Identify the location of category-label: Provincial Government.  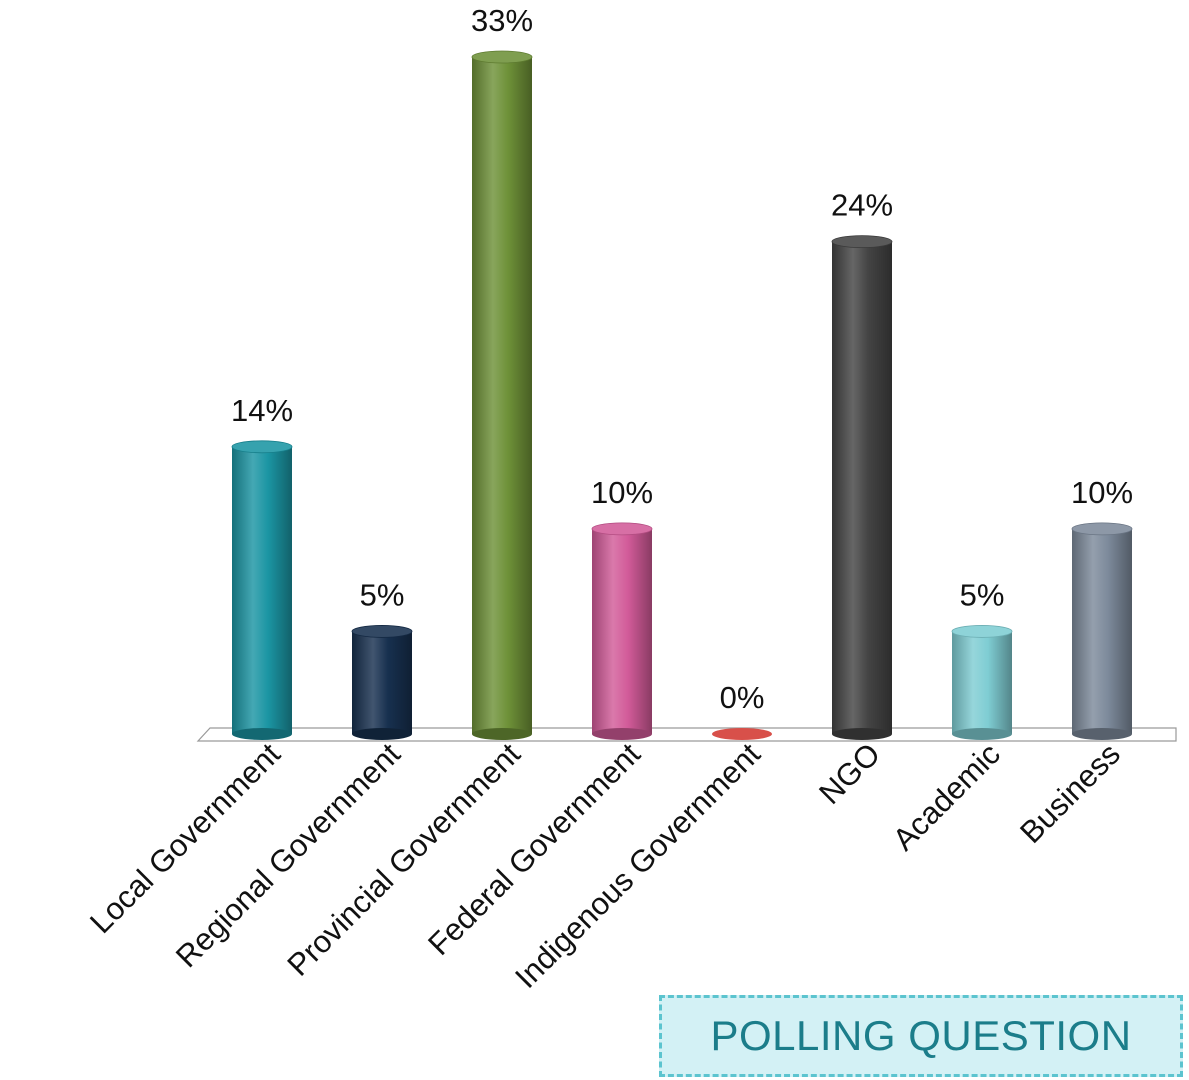
(403, 859).